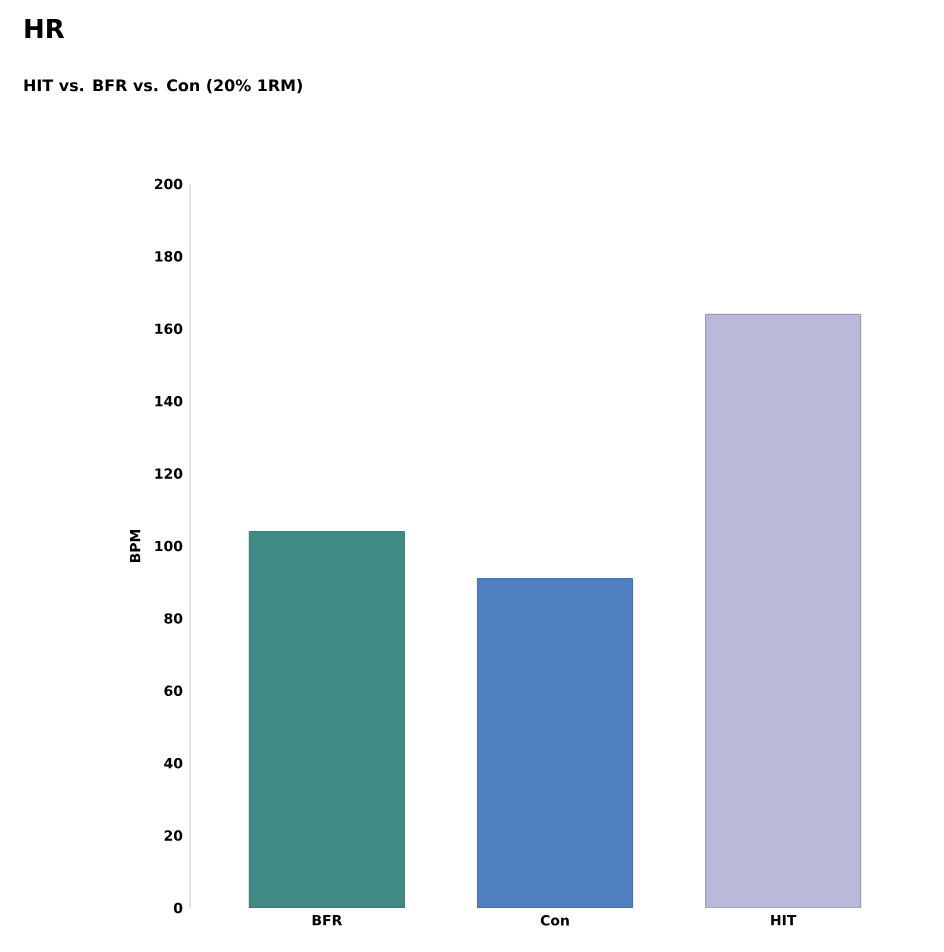 This screenshot has height=952, width=944. What do you see at coordinates (45, 28) in the screenshot?
I see `chart-title: HR` at bounding box center [45, 28].